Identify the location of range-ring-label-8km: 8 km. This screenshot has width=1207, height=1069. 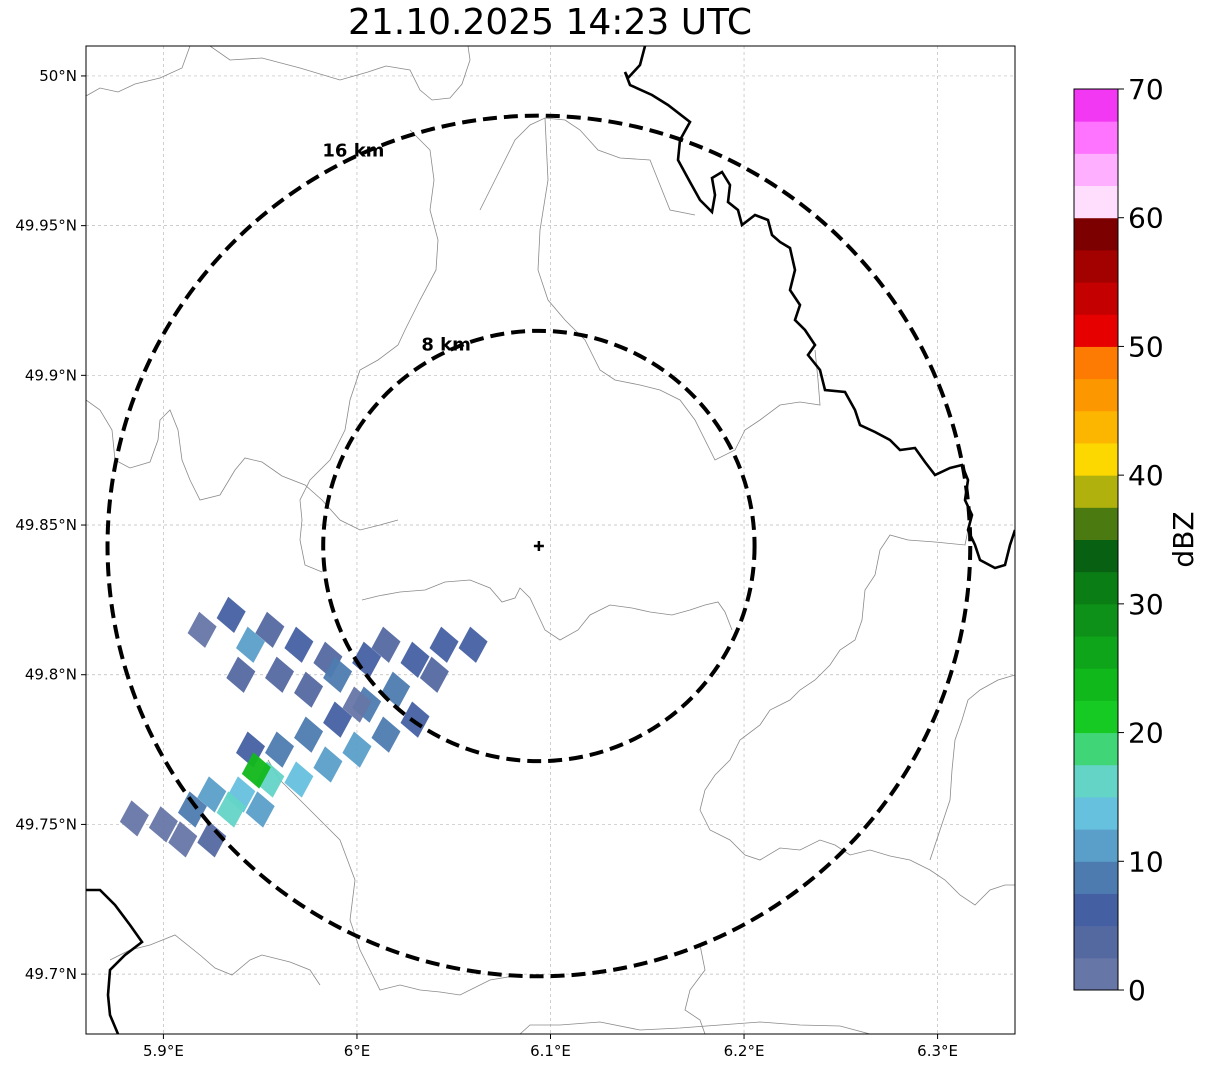
(446, 344).